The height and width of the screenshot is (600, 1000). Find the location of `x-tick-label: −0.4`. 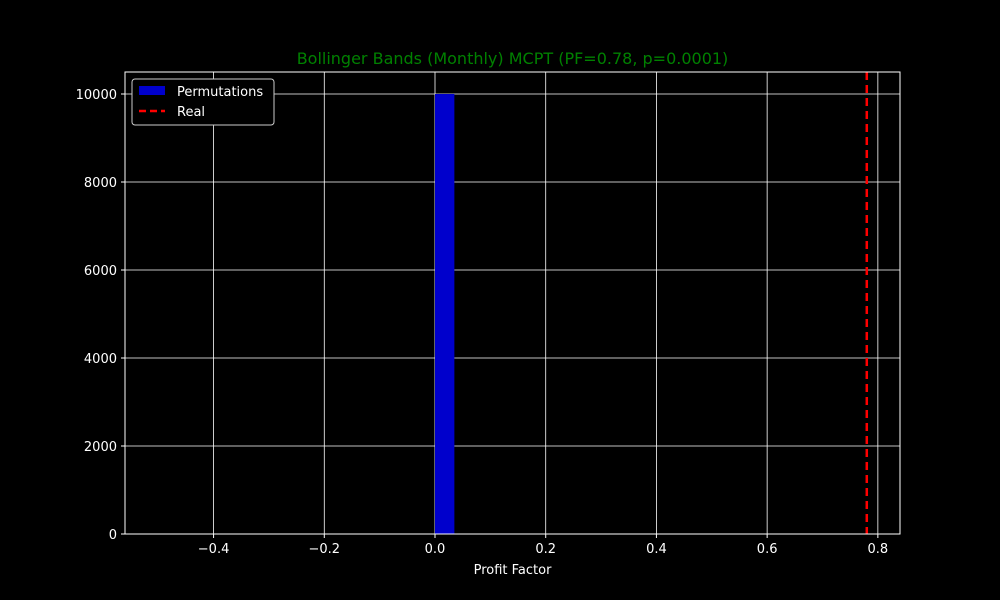

x-tick-label: −0.4 is located at coordinates (214, 549).